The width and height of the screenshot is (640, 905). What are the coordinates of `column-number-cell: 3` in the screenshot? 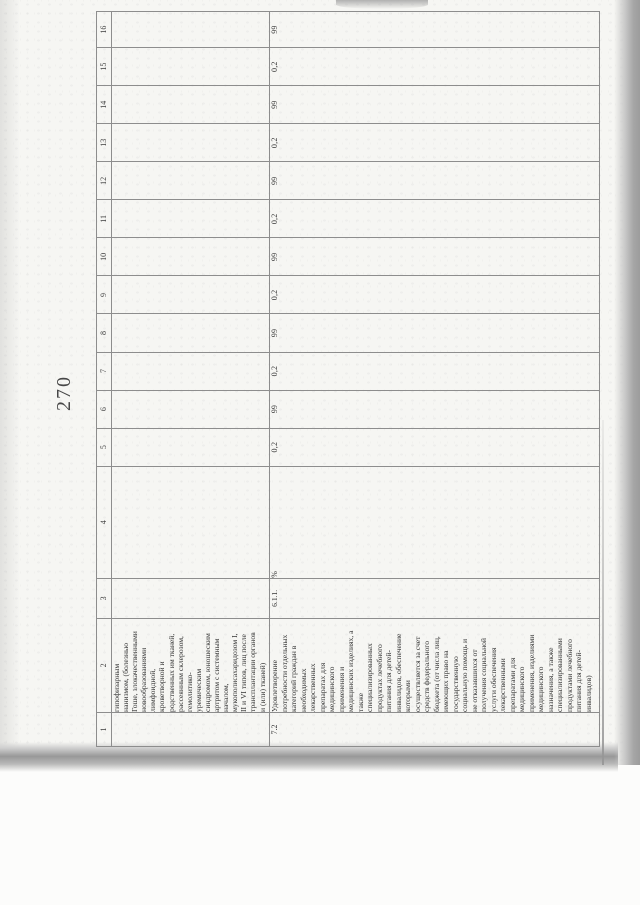 It's located at (104, 598).